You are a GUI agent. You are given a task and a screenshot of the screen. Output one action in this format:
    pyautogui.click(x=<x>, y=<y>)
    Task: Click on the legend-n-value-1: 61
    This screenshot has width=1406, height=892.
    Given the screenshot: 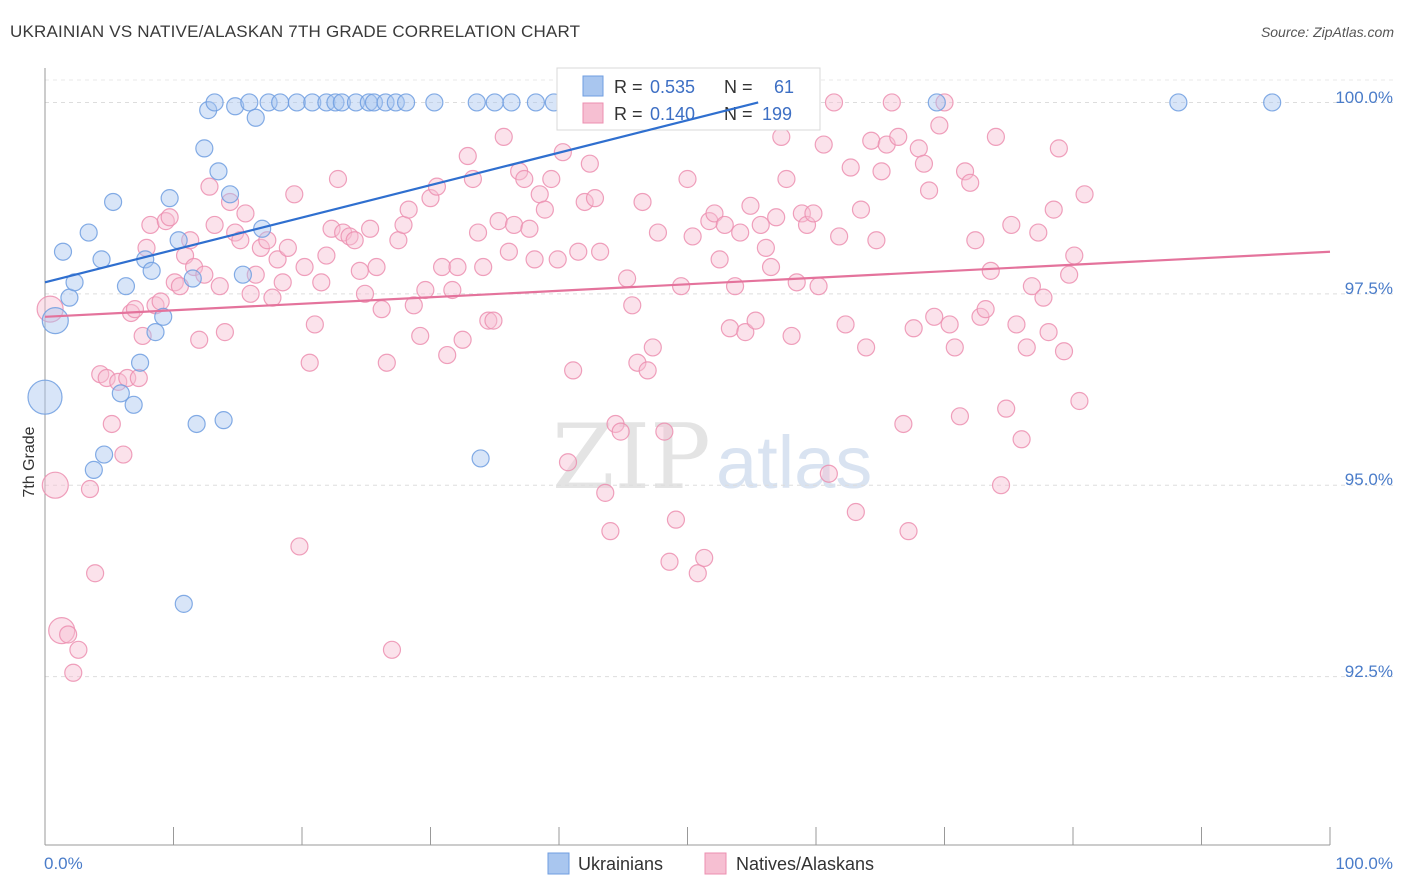 What is the action you would take?
    pyautogui.click(x=784, y=87)
    